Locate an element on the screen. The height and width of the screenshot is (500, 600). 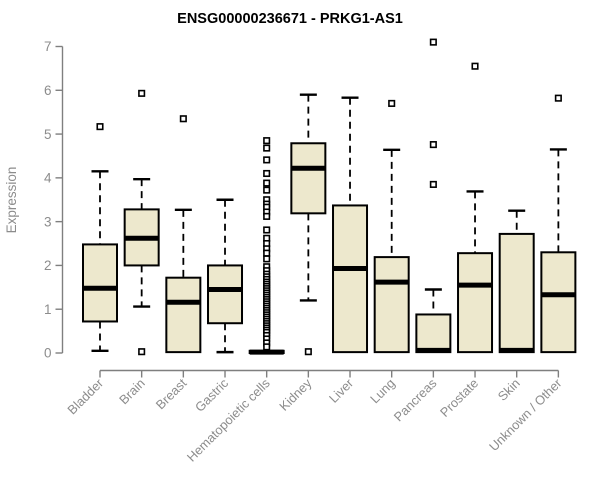
x-category-label-skin: Skin is located at coordinates (509, 390).